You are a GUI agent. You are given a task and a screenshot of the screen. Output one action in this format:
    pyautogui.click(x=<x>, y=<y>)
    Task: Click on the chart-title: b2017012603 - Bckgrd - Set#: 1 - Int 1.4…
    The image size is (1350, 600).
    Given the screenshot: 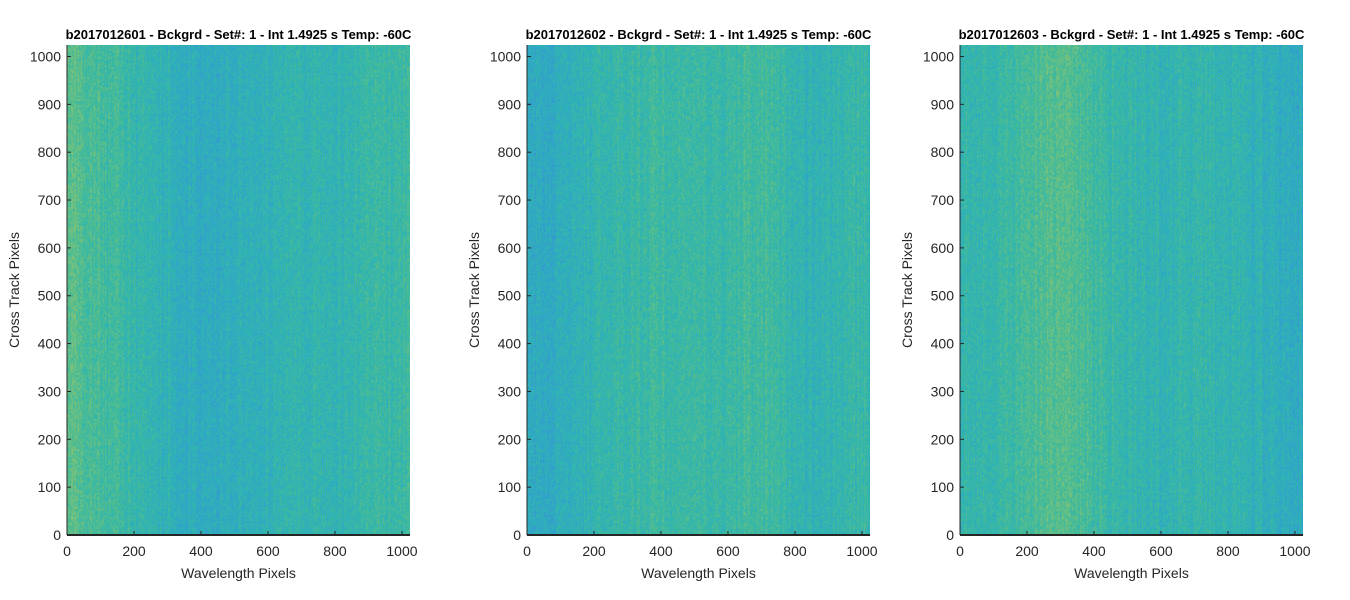 What is the action you would take?
    pyautogui.click(x=1132, y=34)
    